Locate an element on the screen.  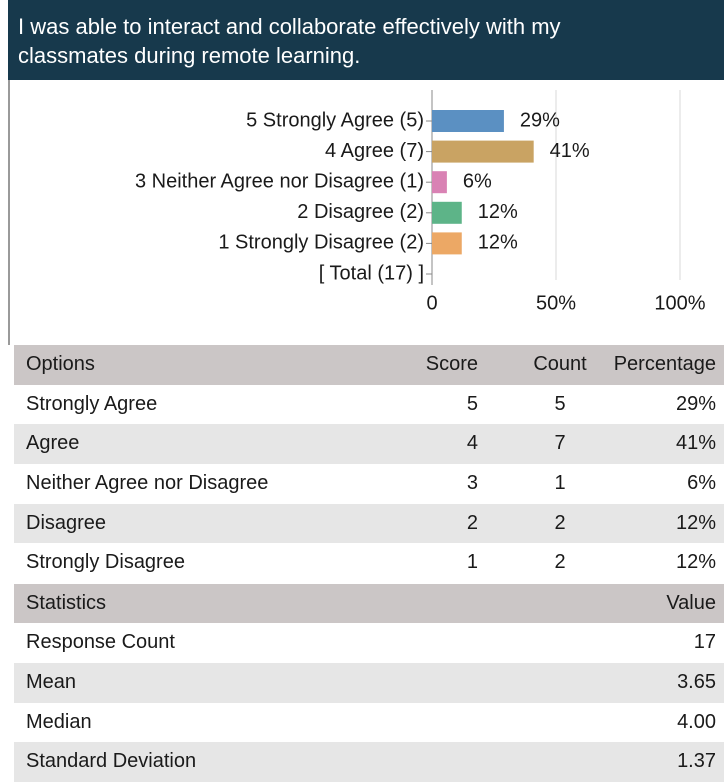
table-cell: 4.00 is located at coordinates (696, 721).